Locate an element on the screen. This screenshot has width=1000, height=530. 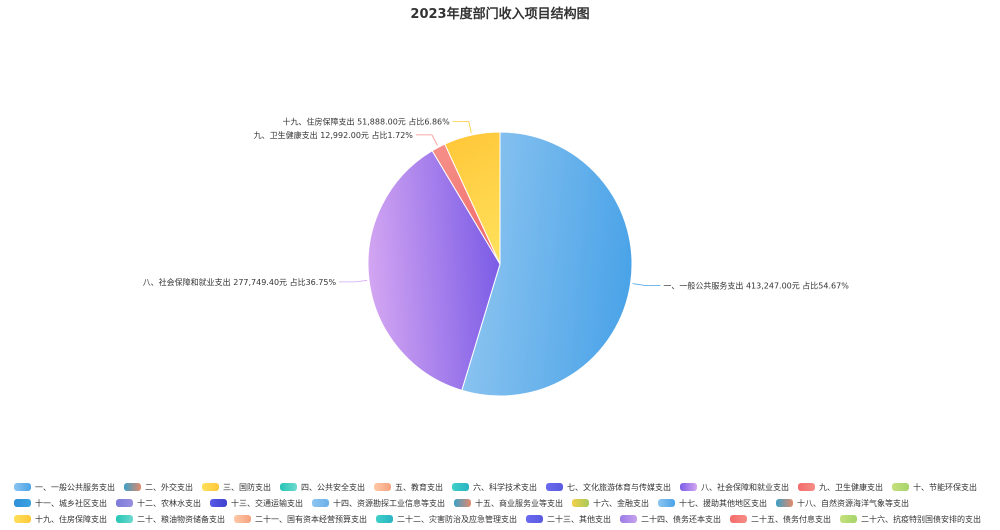
legend-label: 三、国防支出 is located at coordinates (247, 487).